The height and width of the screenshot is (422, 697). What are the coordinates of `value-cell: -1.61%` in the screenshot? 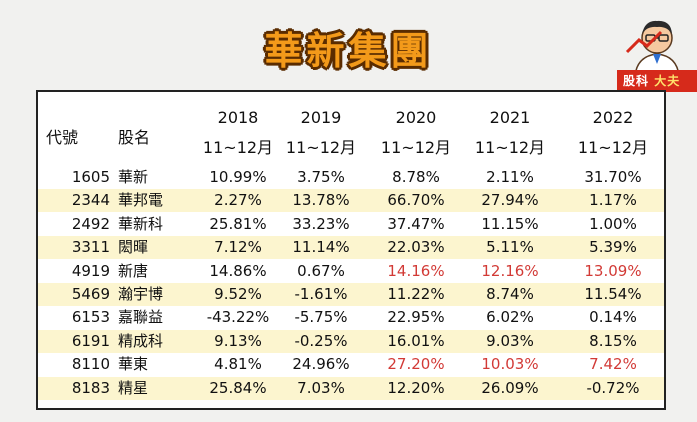 It's located at (321, 294).